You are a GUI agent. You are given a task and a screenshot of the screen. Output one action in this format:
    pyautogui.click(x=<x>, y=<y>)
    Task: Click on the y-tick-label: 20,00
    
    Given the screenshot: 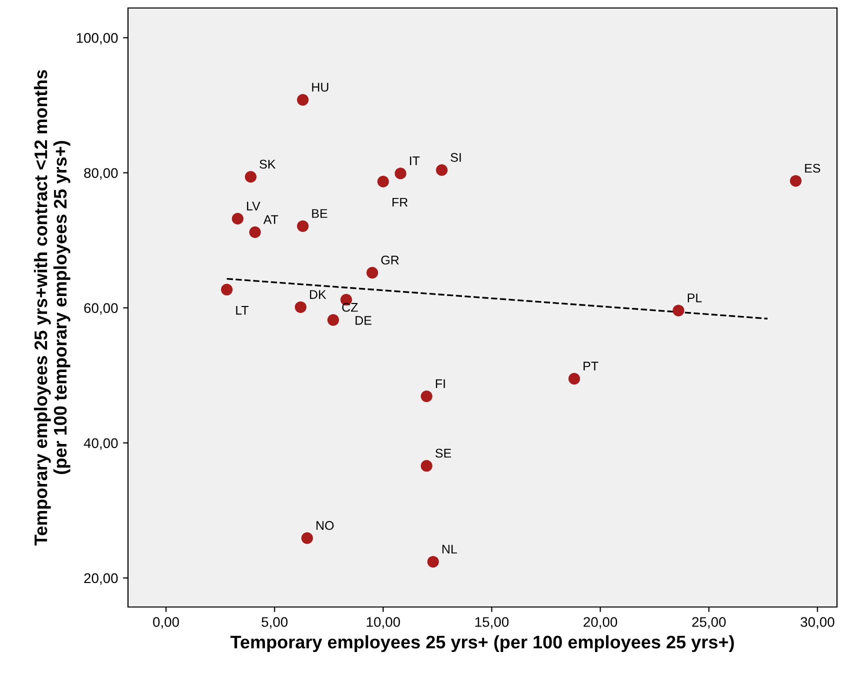 What is the action you would take?
    pyautogui.click(x=101, y=579)
    